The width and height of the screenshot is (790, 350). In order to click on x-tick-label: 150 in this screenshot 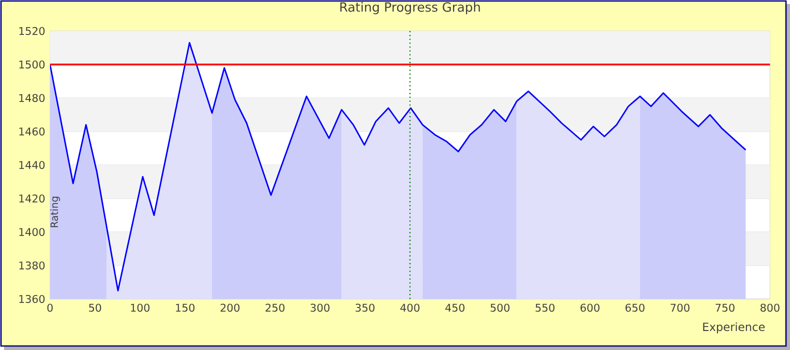, I will do `click(185, 308)`.